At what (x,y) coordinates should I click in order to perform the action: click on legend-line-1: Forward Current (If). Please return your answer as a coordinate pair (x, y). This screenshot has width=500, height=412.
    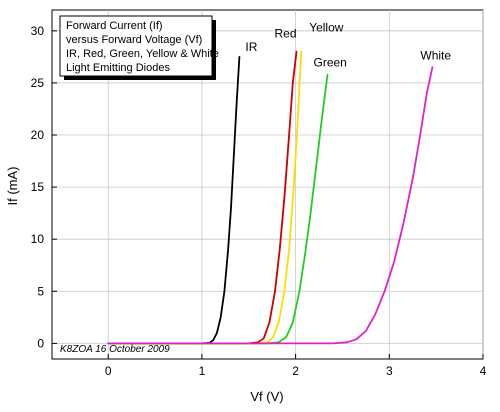
    Looking at the image, I should click on (114, 26).